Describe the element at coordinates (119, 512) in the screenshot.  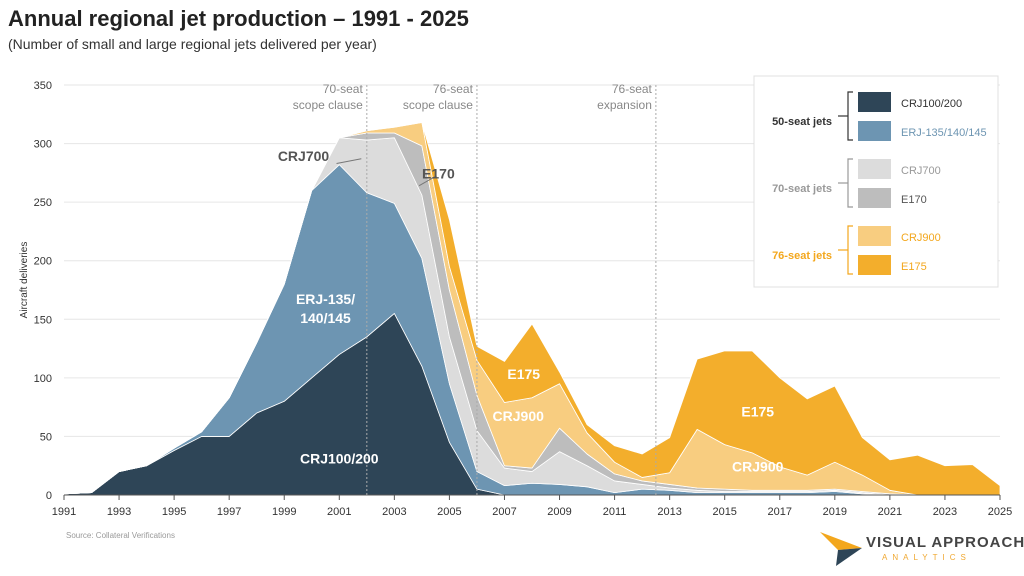
I see `x-tick-label: 1993` at that location.